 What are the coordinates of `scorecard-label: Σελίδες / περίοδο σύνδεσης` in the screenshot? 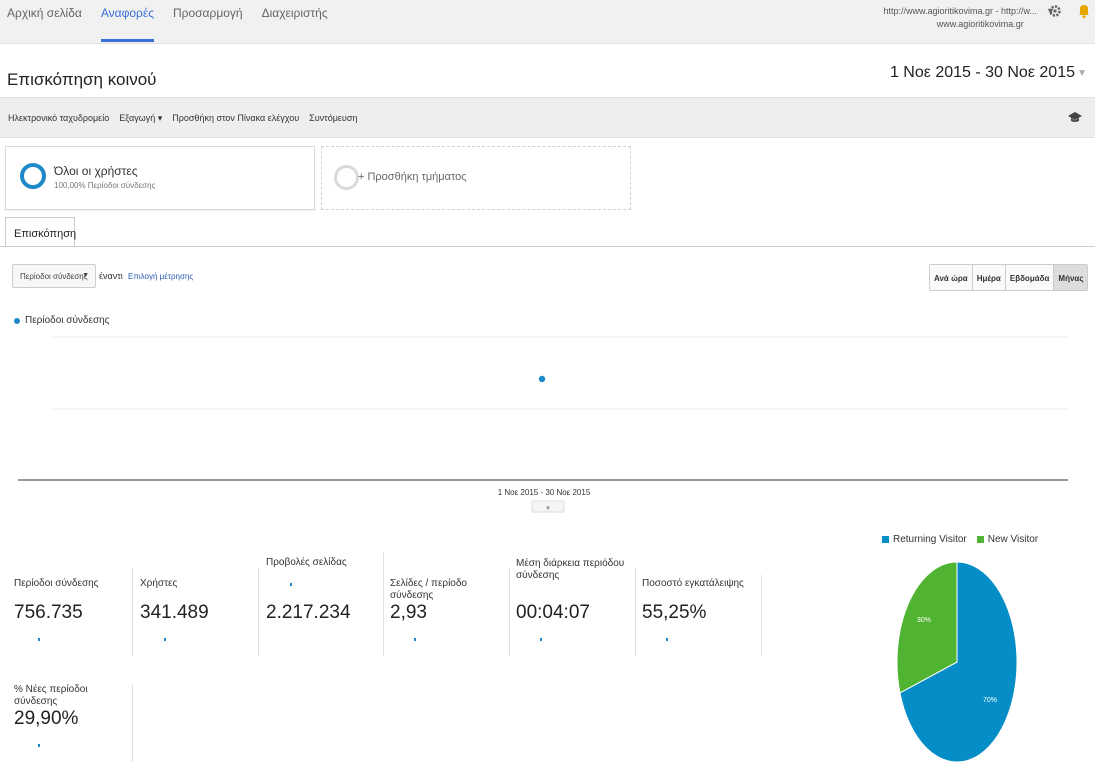 It's located at (428, 589).